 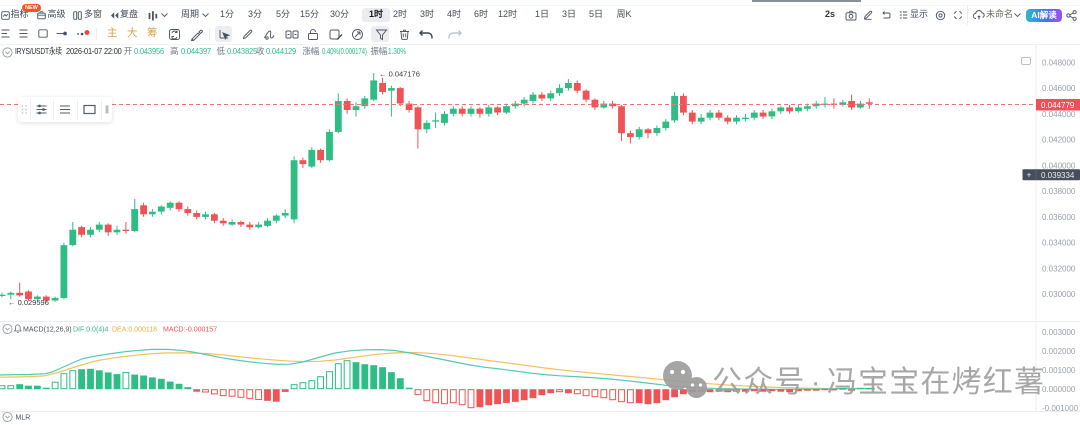 I want to click on svg-text: MLR, so click(x=23, y=418).